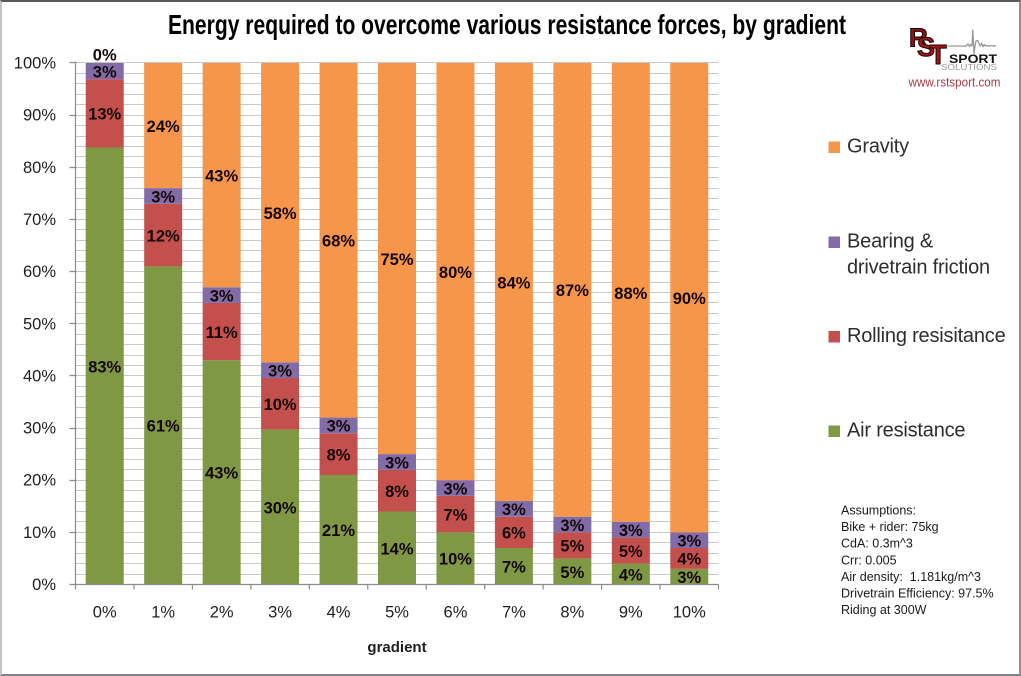 This screenshot has width=1021, height=676. I want to click on svg-text: 70%, so click(39, 220).